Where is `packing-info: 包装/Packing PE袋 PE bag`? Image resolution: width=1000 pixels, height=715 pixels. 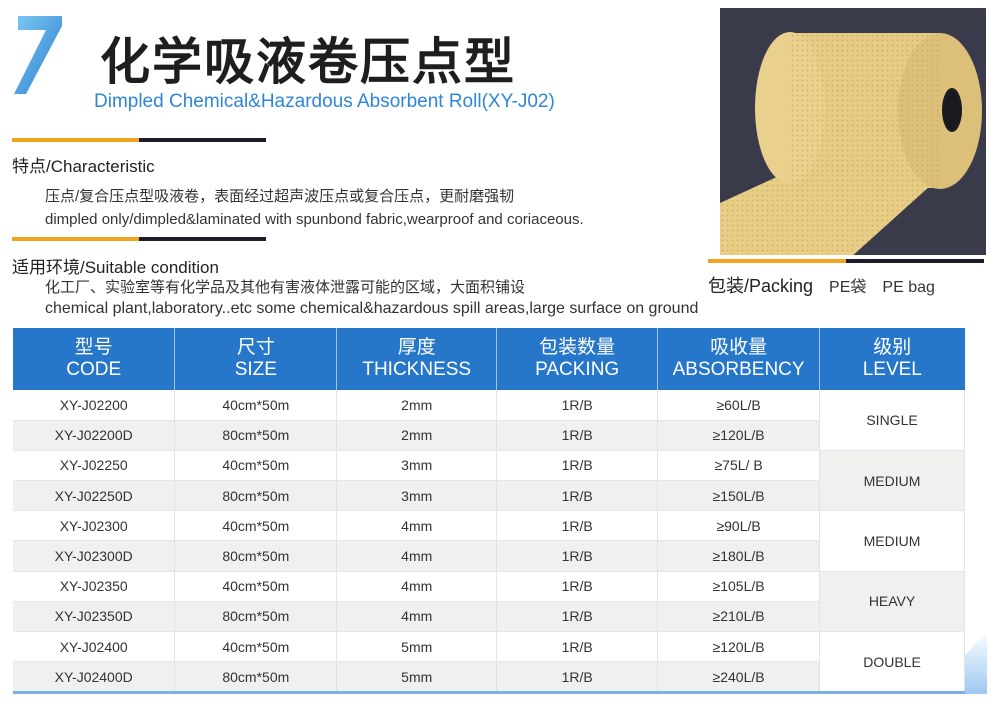
packing-info: 包装/Packing PE袋 PE bag is located at coordinates (848, 285).